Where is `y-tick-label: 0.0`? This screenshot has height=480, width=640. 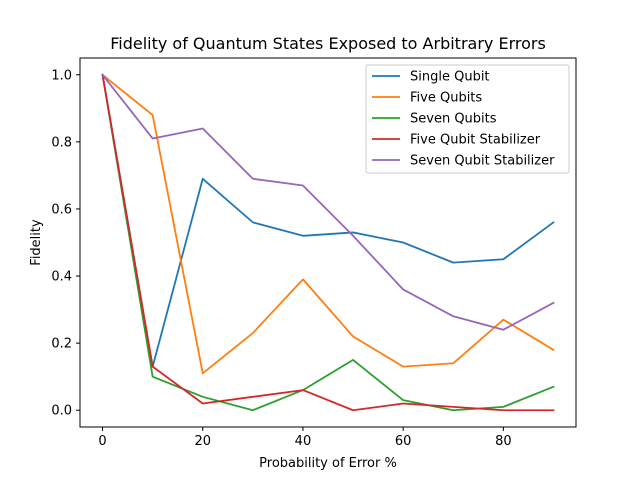
y-tick-label: 0.0 is located at coordinates (61, 411).